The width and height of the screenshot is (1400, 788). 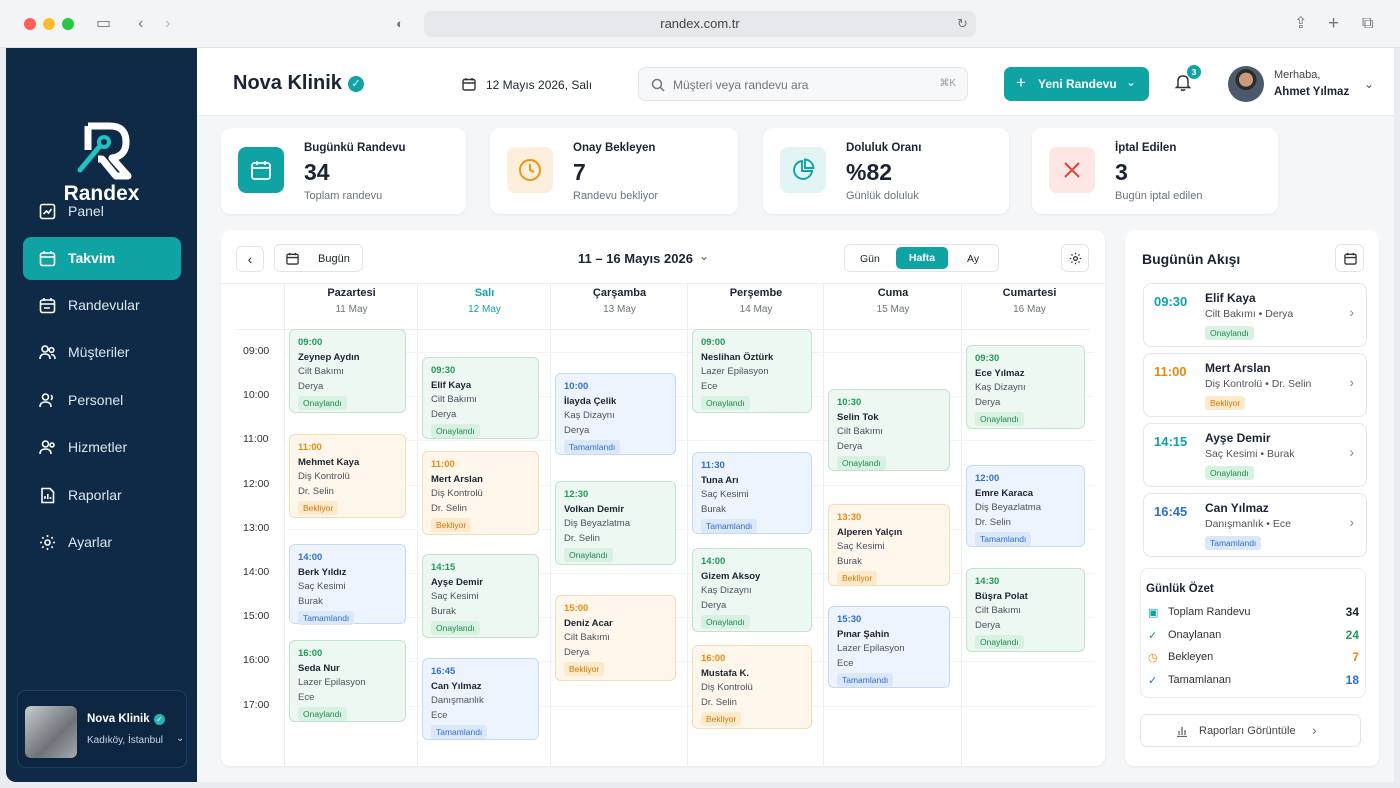 What do you see at coordinates (1368, 23) in the screenshot?
I see `tabs-overview-icon: ⧉` at bounding box center [1368, 23].